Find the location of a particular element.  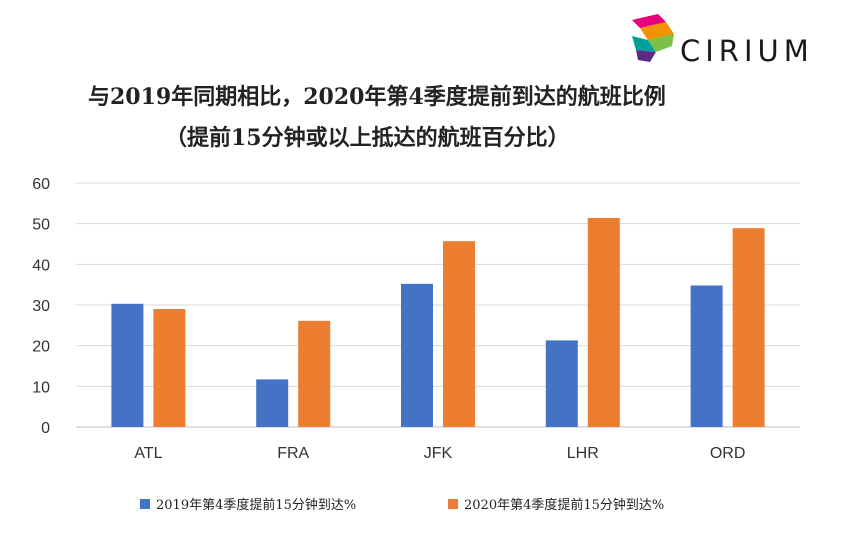

y-tick-label: 50 is located at coordinates (41, 225).